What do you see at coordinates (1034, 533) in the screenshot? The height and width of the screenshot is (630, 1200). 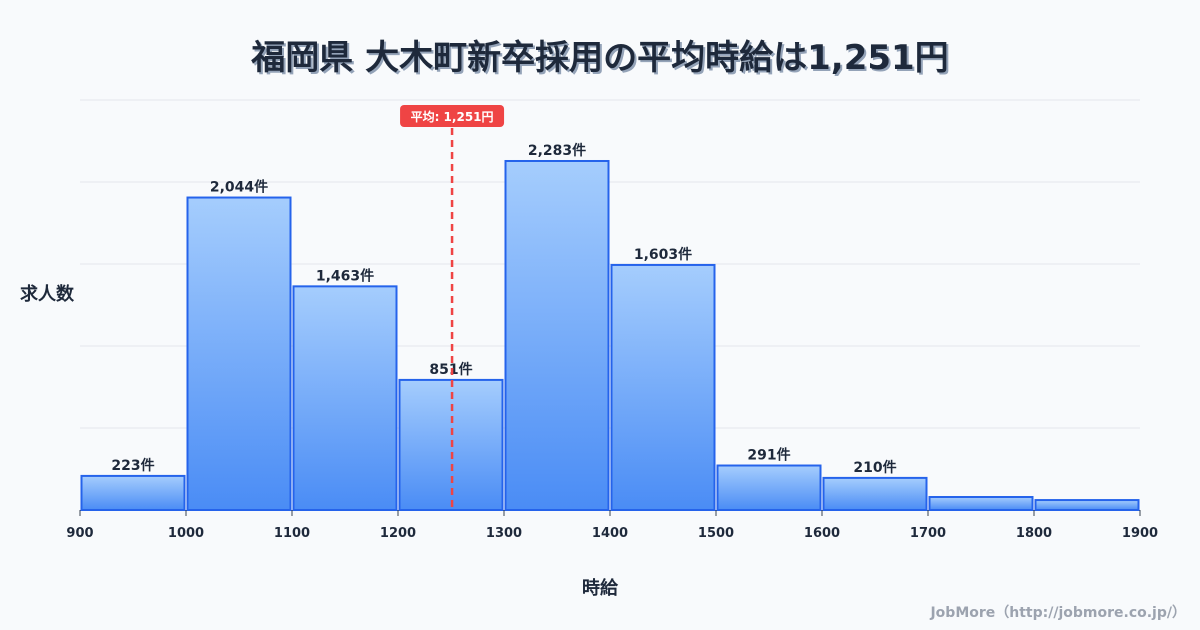 I see `x-tick-label: 1800` at bounding box center [1034, 533].